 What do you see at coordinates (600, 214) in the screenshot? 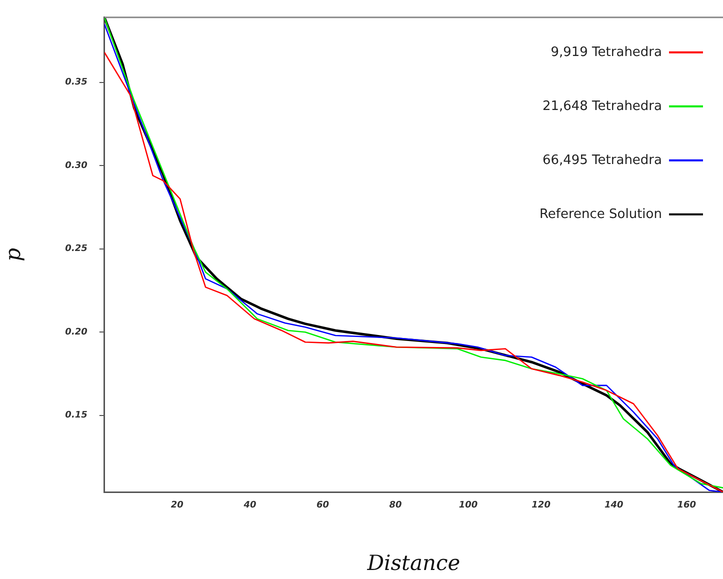
I see `legend-label: Reference Solution` at bounding box center [600, 214].